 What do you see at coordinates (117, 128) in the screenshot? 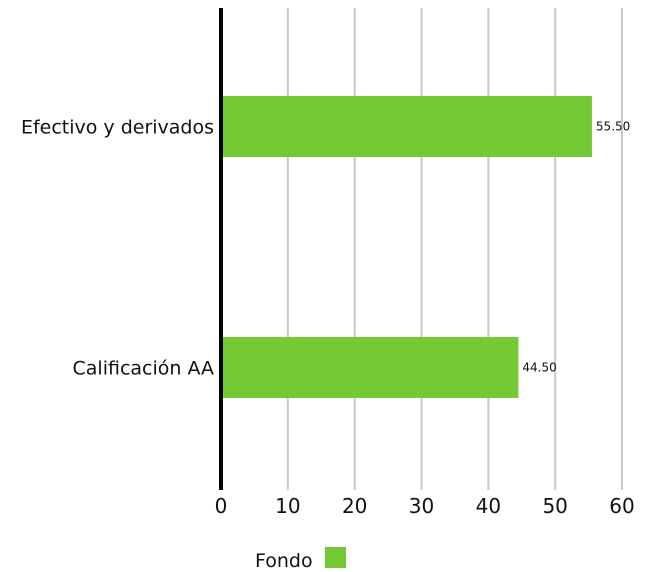
I see `category-label-0: Efectivo y derivados` at bounding box center [117, 128].